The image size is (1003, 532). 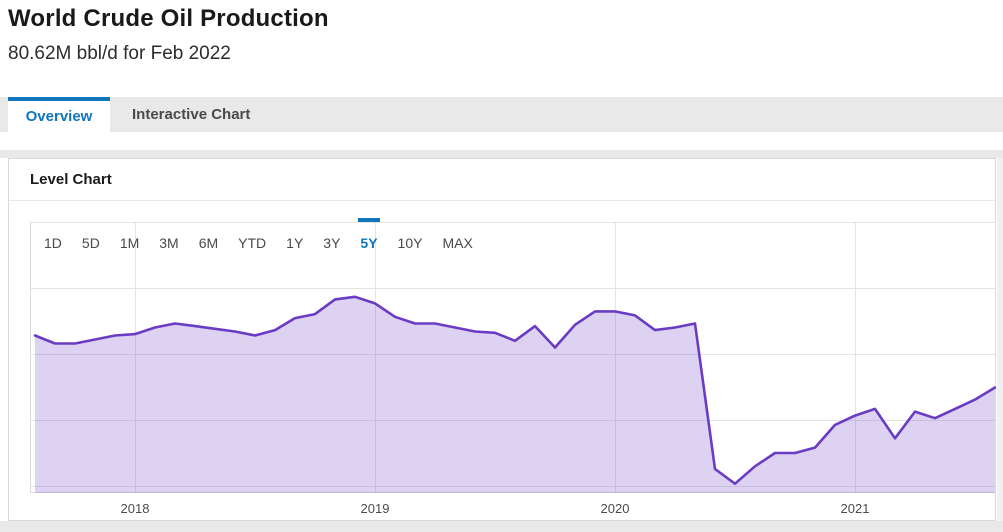 What do you see at coordinates (90, 243) in the screenshot?
I see `range-button-5d: 5D` at bounding box center [90, 243].